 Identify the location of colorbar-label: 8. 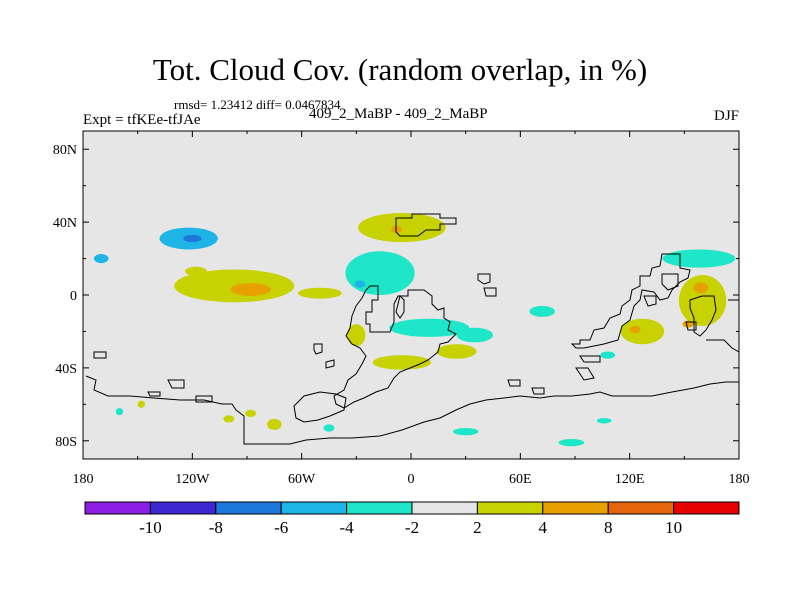
(608, 527).